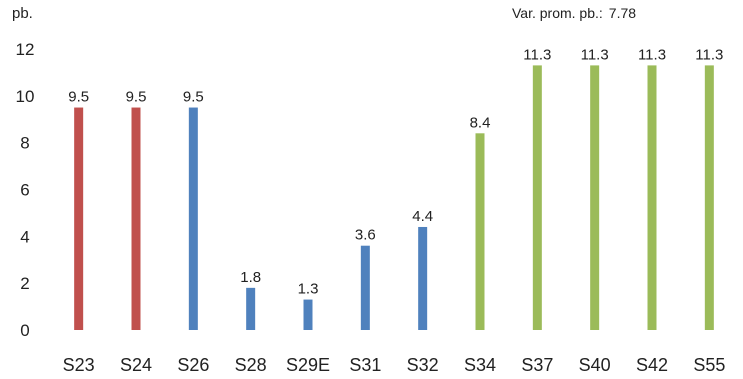  I want to click on y-tick-label: 12, so click(25, 49).